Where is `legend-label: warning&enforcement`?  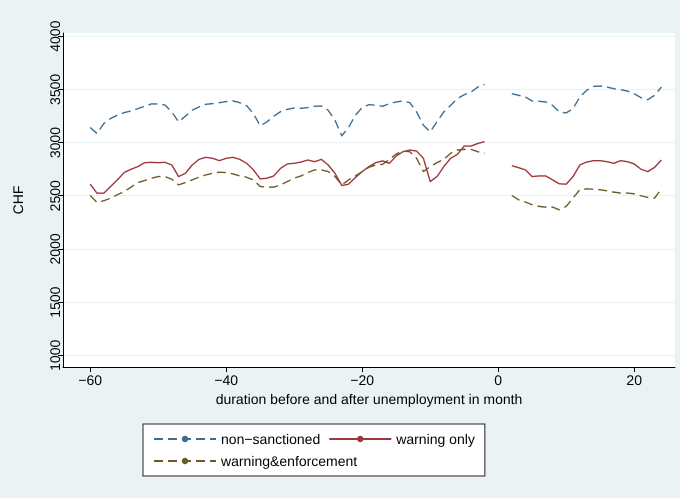 legend-label: warning&enforcement is located at coordinates (289, 461).